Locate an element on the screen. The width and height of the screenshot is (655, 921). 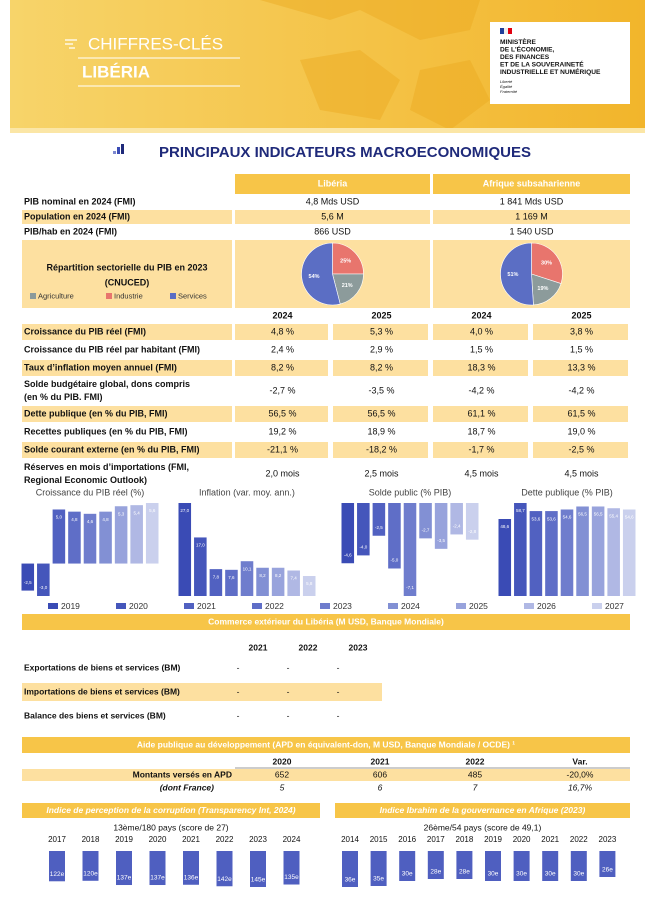
cell: -1,7 % is located at coordinates (481, 449).